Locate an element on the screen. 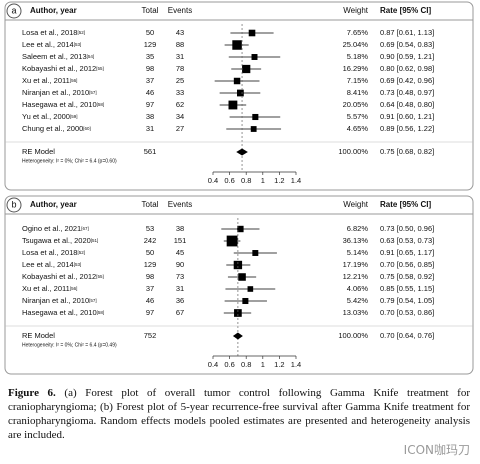 The width and height of the screenshot is (480, 464). study-name-text: Chung et al., 2000 is located at coordinates (52, 128).